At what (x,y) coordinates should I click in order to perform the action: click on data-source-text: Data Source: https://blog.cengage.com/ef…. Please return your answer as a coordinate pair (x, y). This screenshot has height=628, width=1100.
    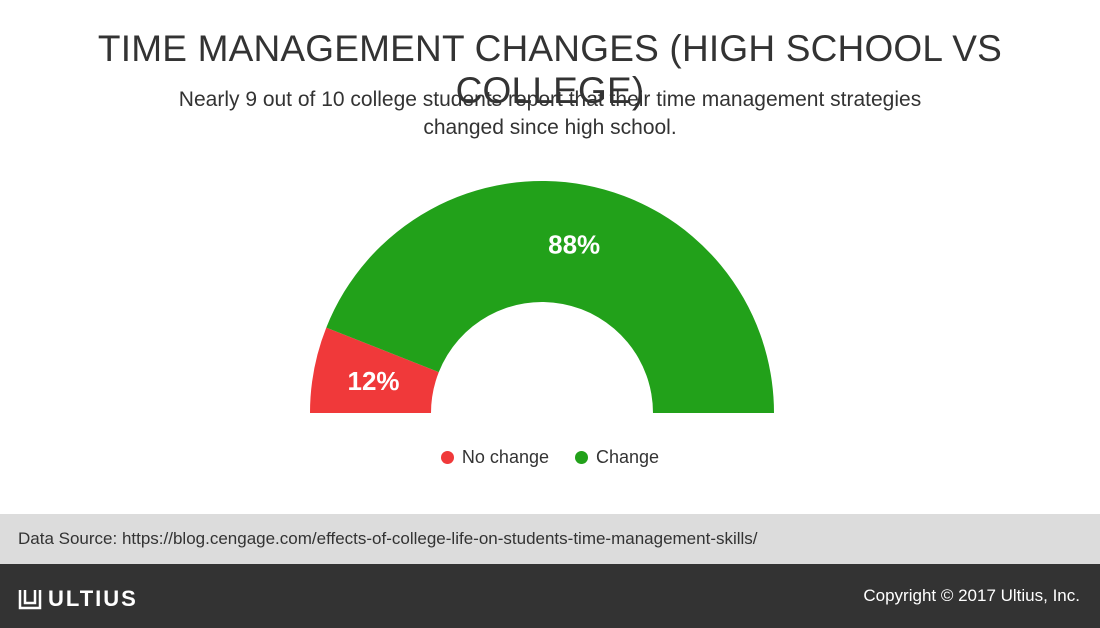
    Looking at the image, I should click on (388, 538).